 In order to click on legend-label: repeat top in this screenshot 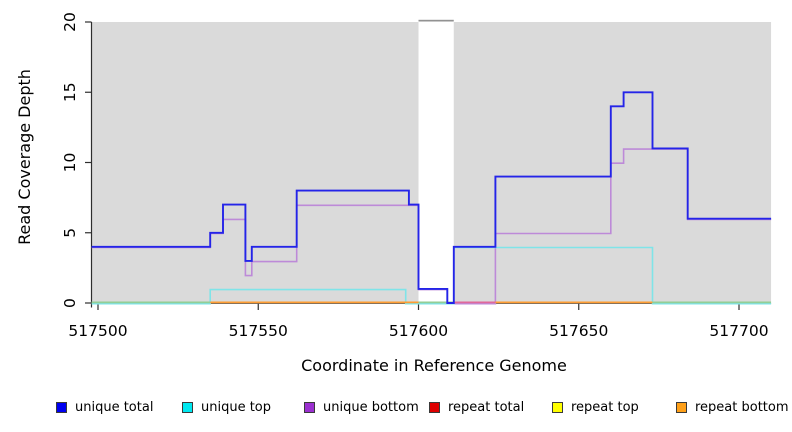, I will do `click(605, 407)`.